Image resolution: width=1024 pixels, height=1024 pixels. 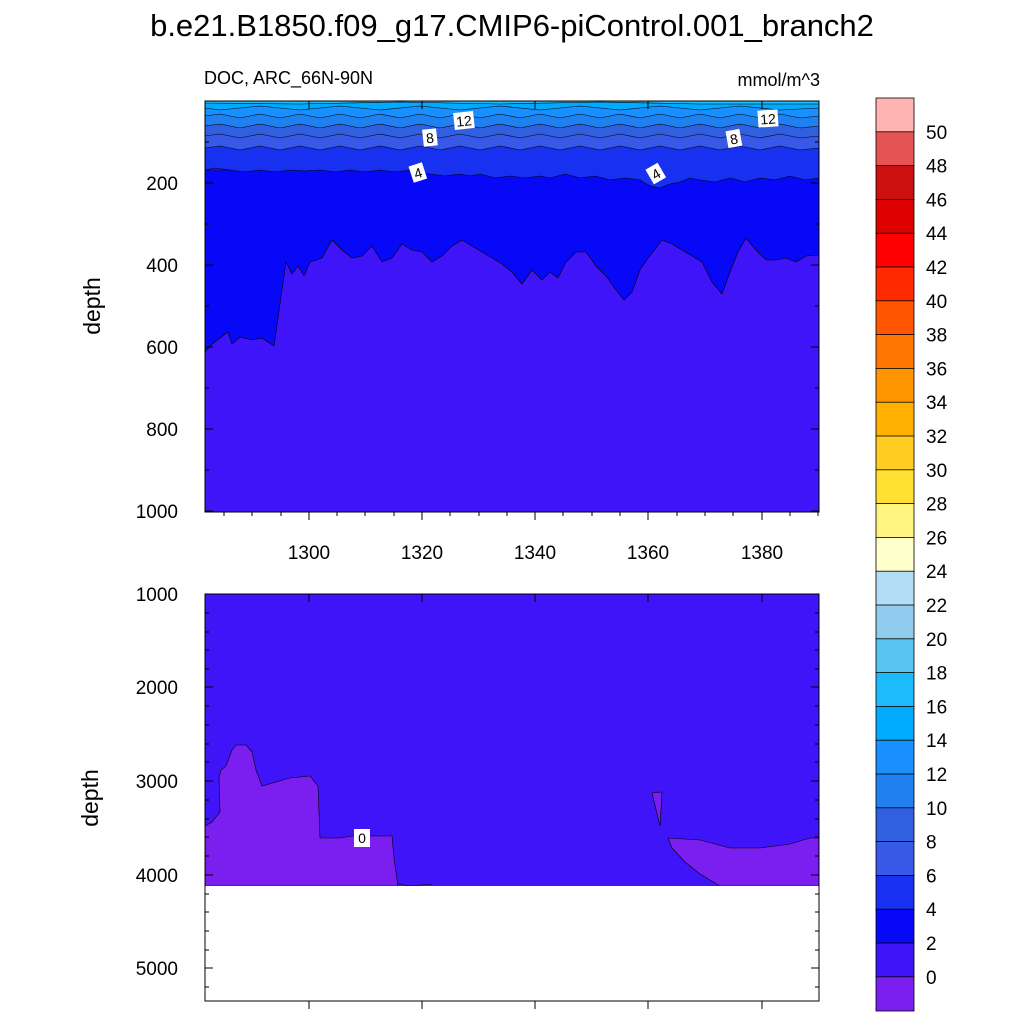 What do you see at coordinates (162, 184) in the screenshot?
I see `y-tick-label: 200` at bounding box center [162, 184].